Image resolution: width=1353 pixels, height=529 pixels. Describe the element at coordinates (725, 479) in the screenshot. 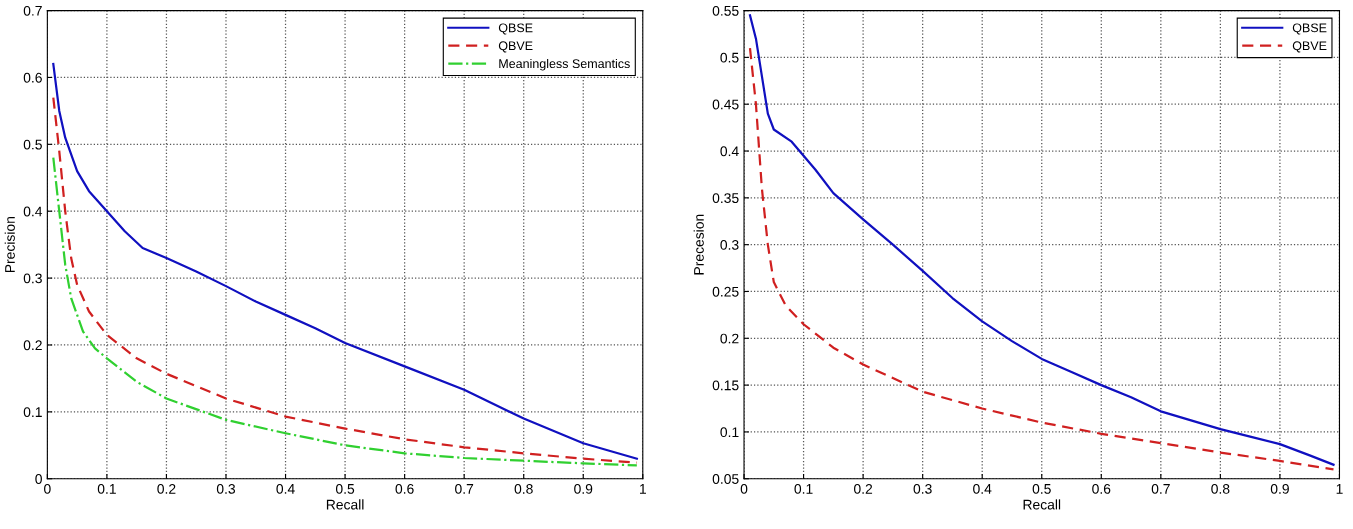

I see `y-tick-label: 0.05` at that location.